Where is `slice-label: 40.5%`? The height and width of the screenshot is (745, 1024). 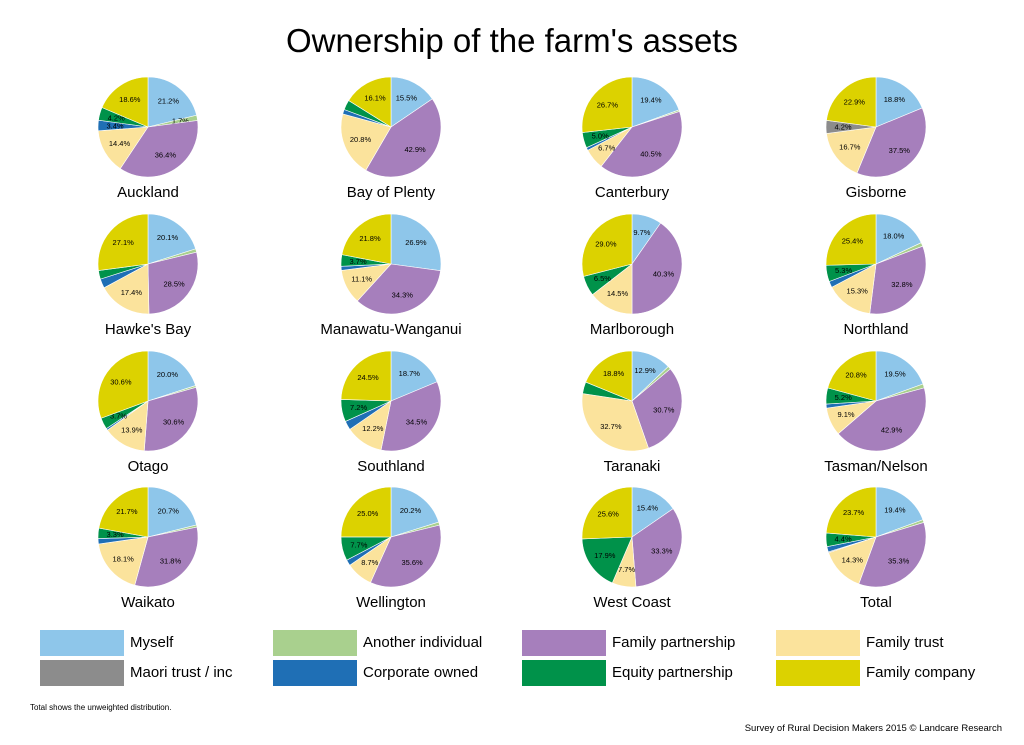 slice-label: 40.5% is located at coordinates (651, 154).